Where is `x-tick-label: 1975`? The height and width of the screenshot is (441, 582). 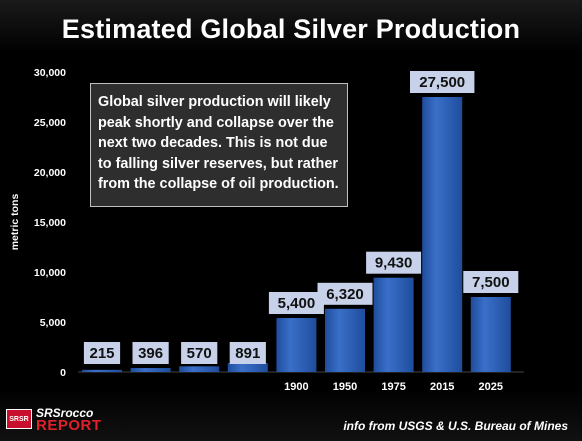
x-tick-label: 1975 is located at coordinates (393, 387).